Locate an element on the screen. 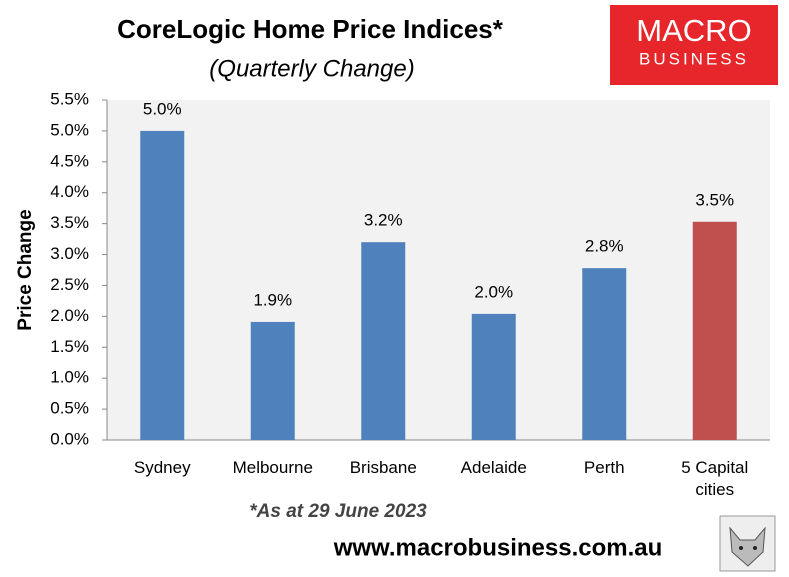  chart-title: CoreLogic Home Price Indices* is located at coordinates (310, 29).